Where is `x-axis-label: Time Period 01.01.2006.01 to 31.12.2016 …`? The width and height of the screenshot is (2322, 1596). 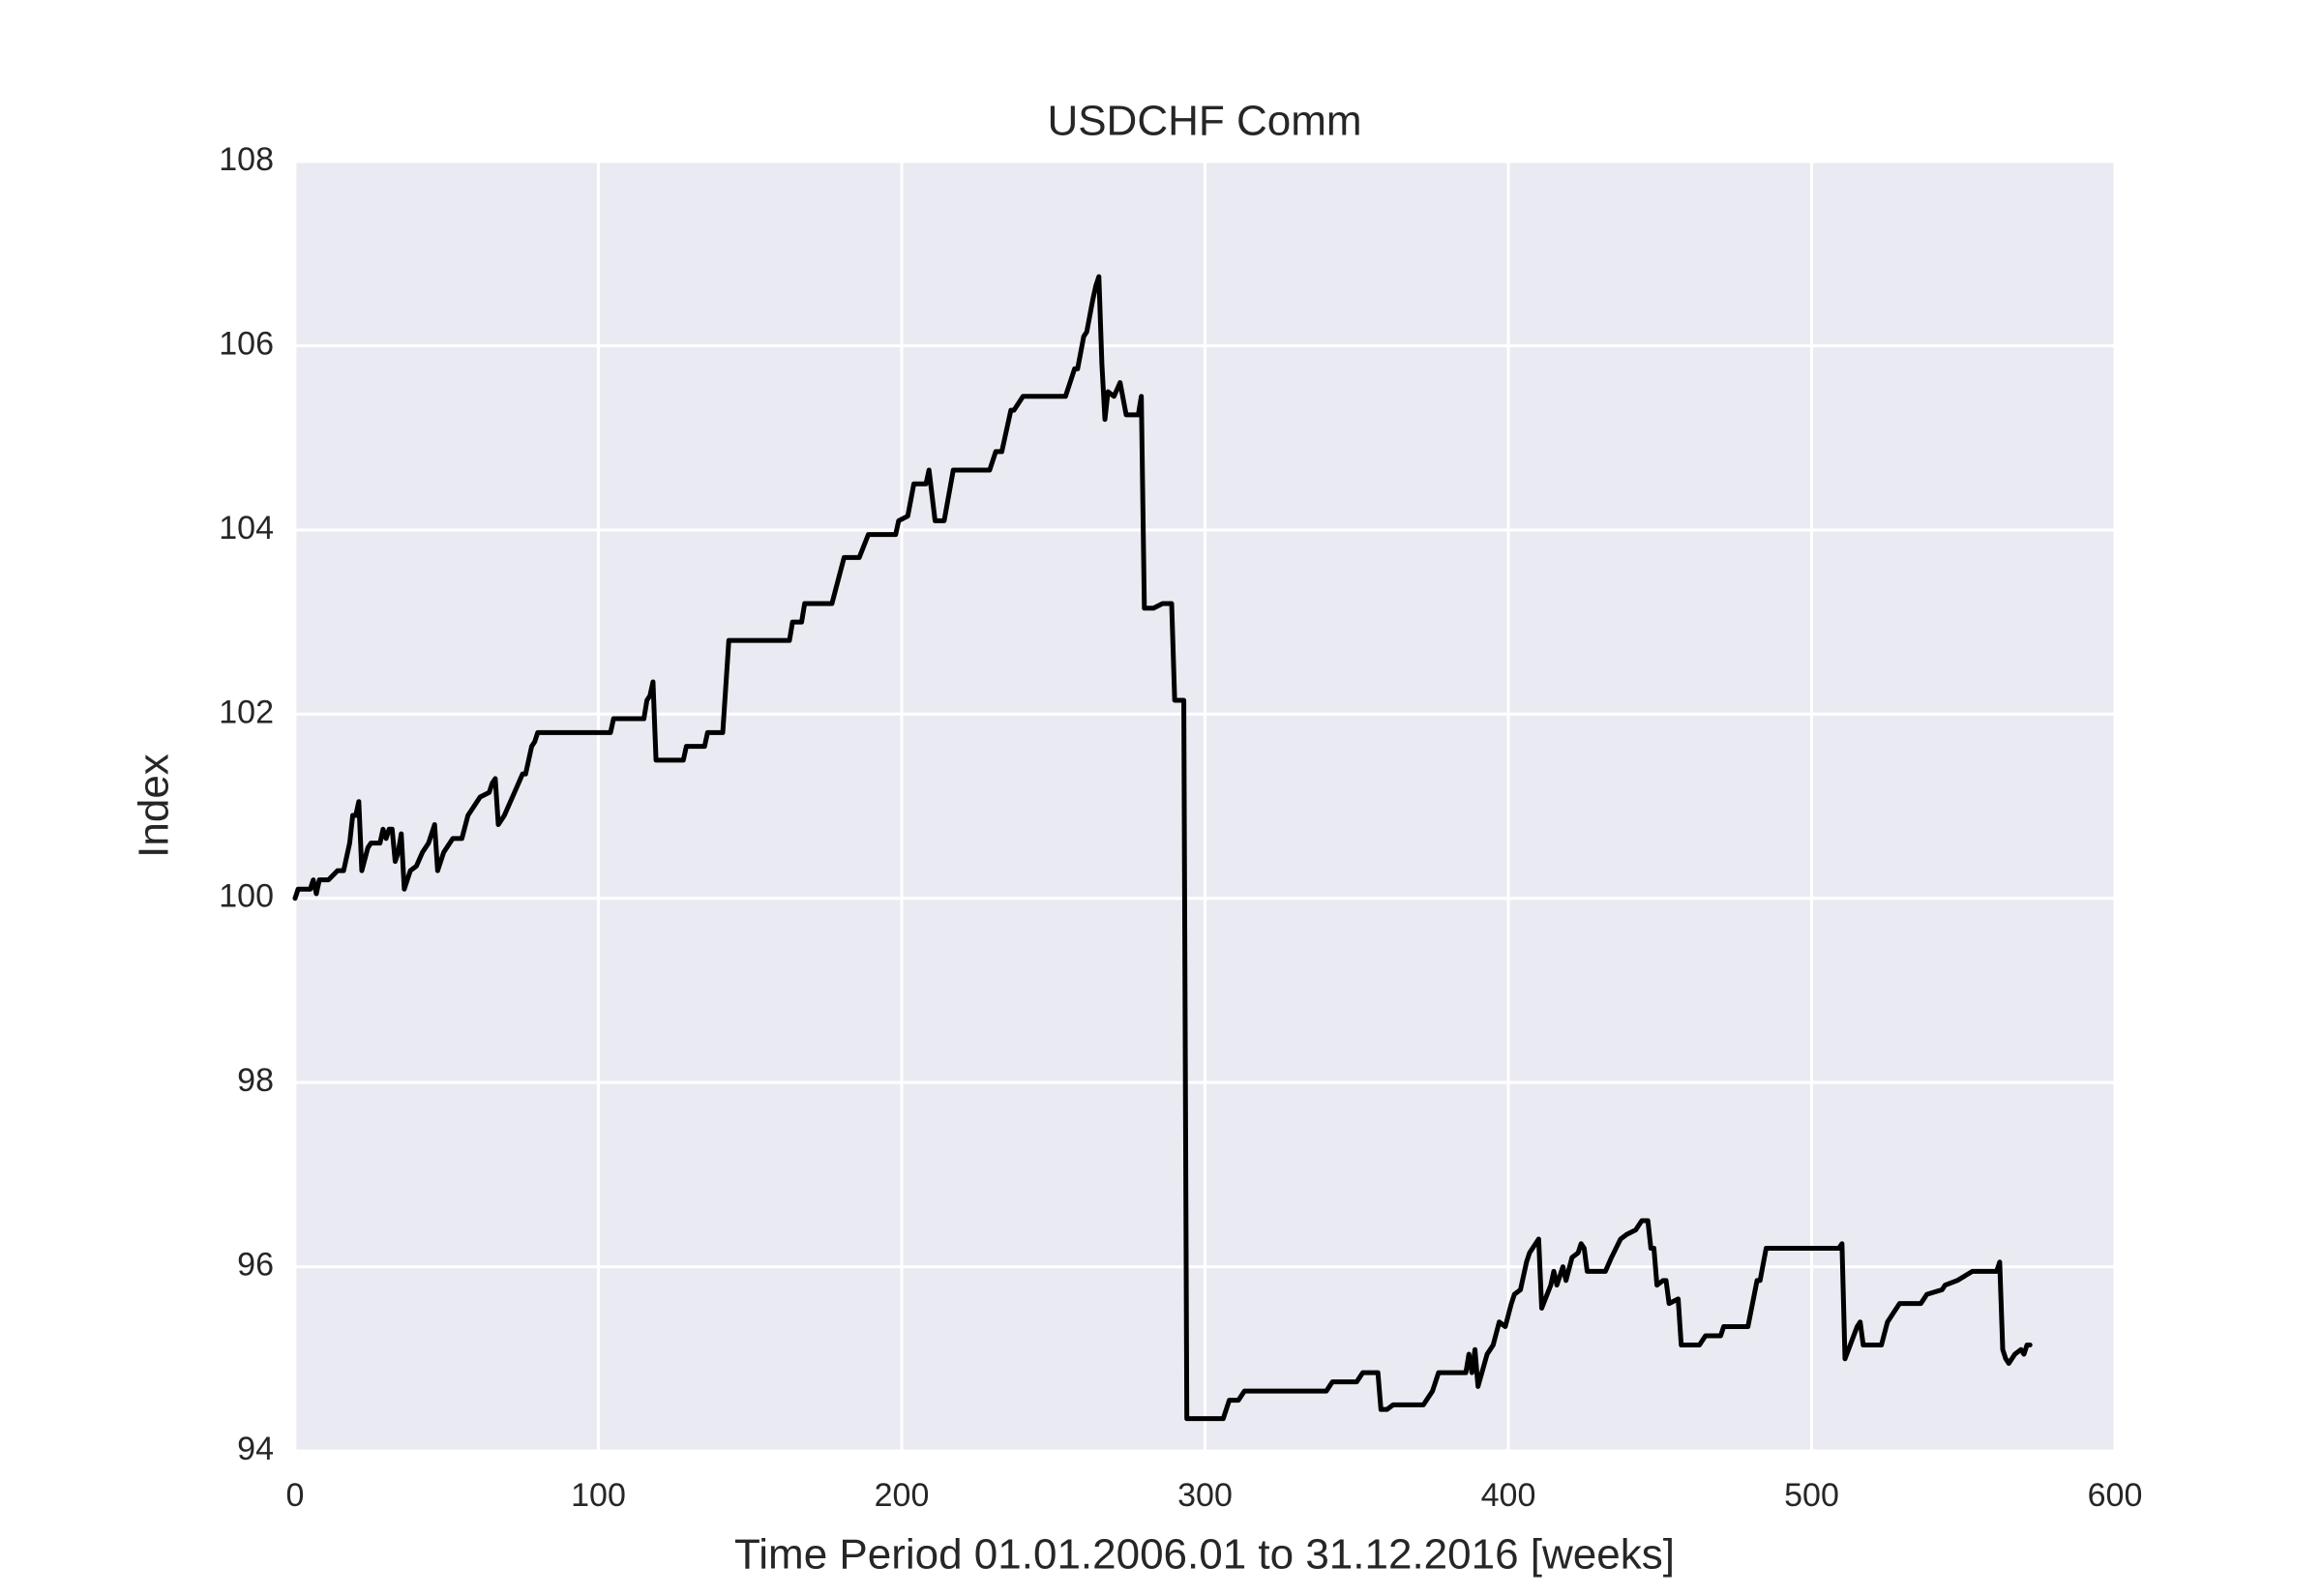
x-axis-label: Time Period 01.01.2006.01 to 31.12.2016 … is located at coordinates (1204, 1555).